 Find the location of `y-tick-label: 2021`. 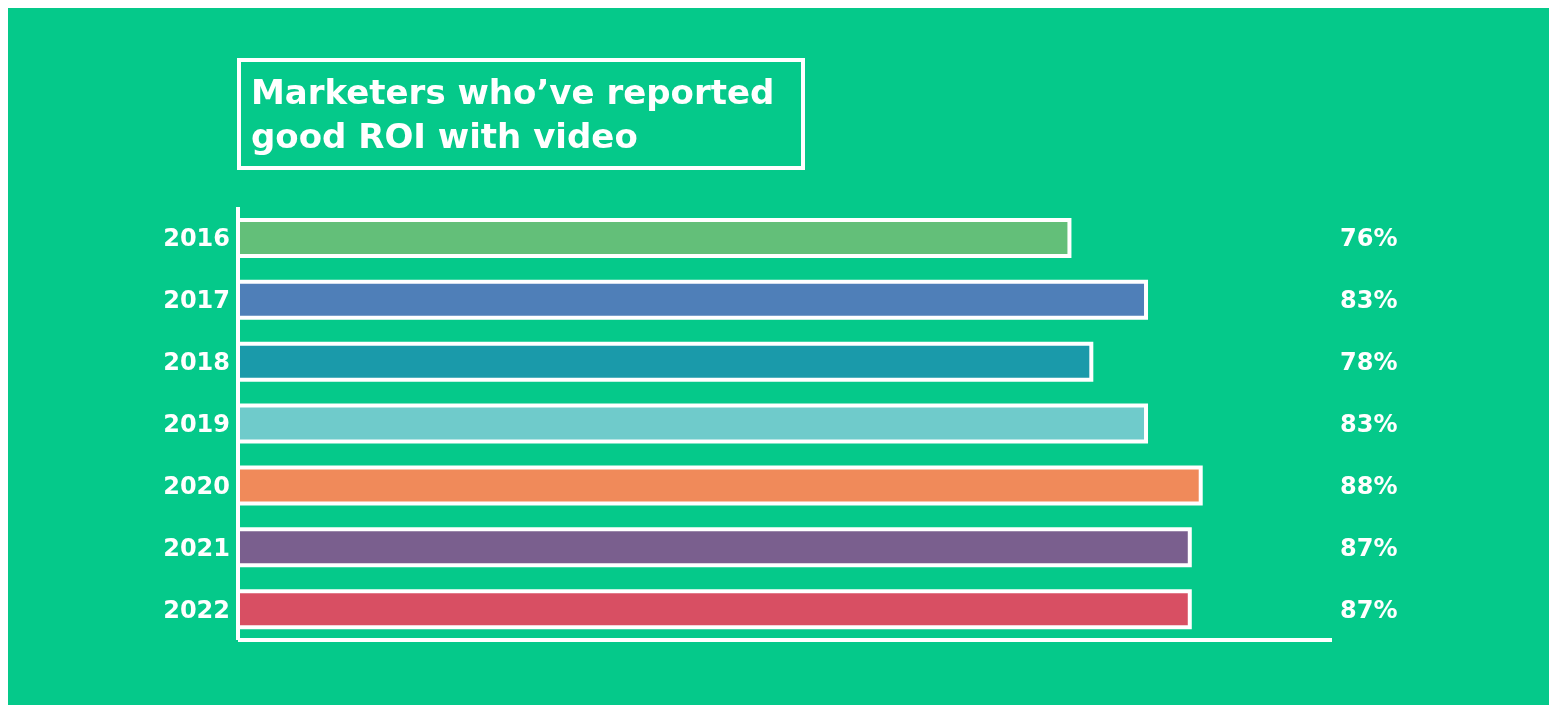

y-tick-label: 2021 is located at coordinates (196, 547).